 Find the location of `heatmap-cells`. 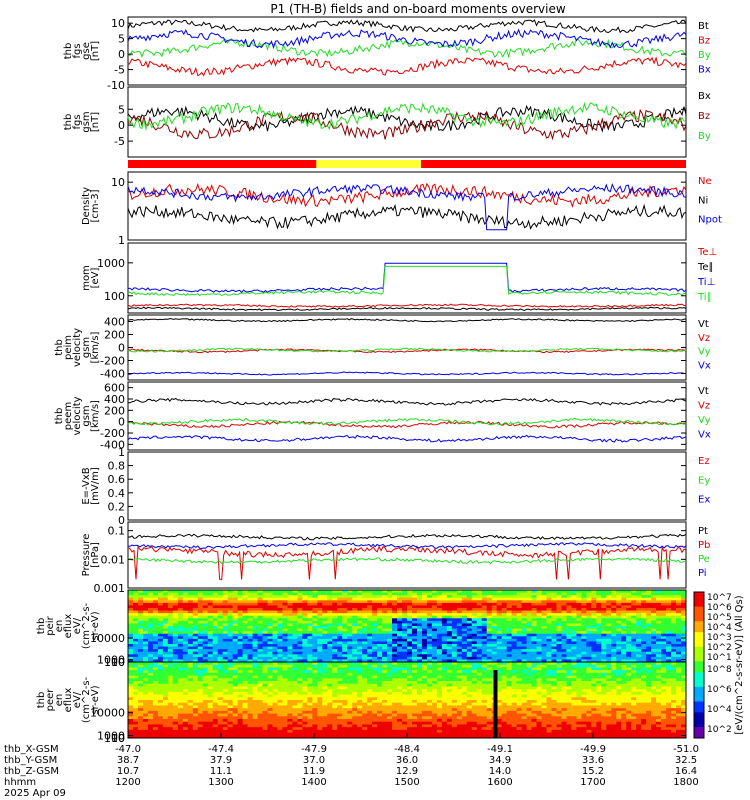

heatmap-cells is located at coordinates (407, 626).